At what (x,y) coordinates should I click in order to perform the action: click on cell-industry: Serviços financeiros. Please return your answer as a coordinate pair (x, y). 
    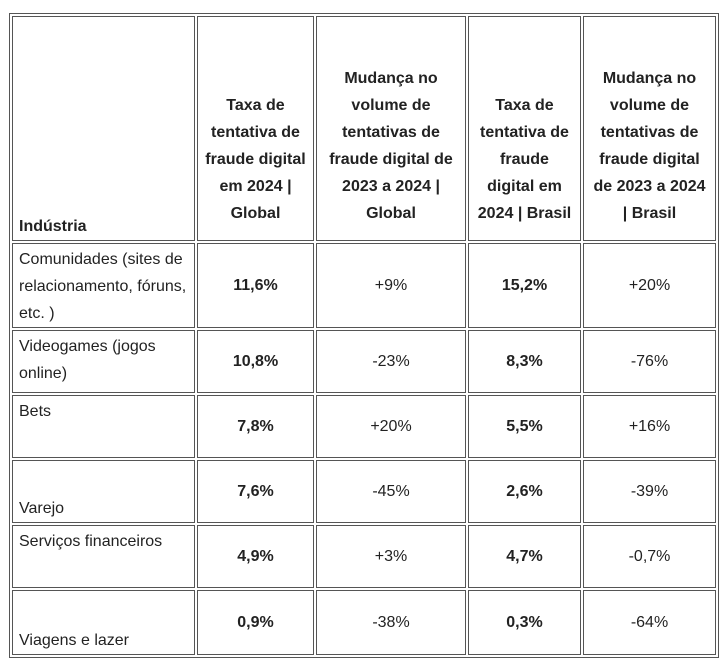
    Looking at the image, I should click on (103, 556).